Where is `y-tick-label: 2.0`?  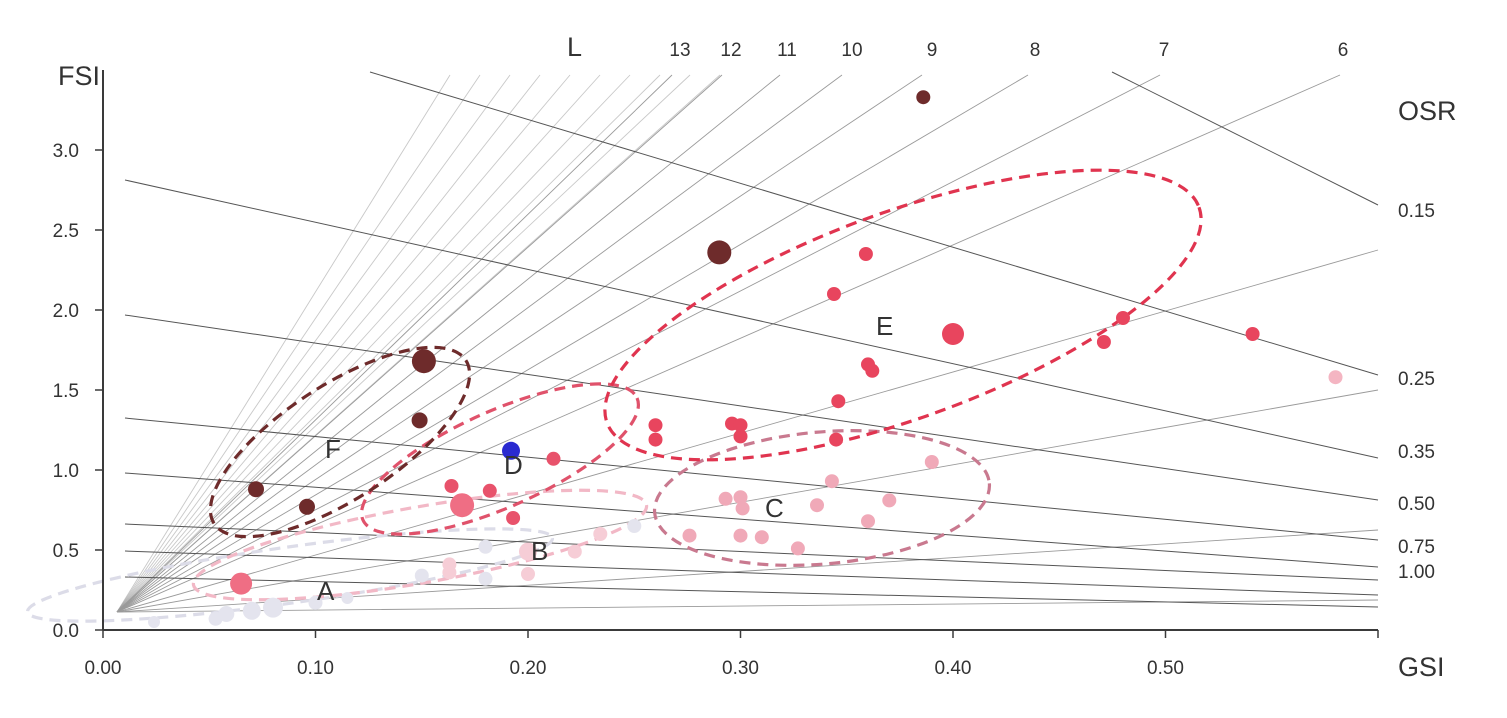
y-tick-label: 2.0 is located at coordinates (66, 311).